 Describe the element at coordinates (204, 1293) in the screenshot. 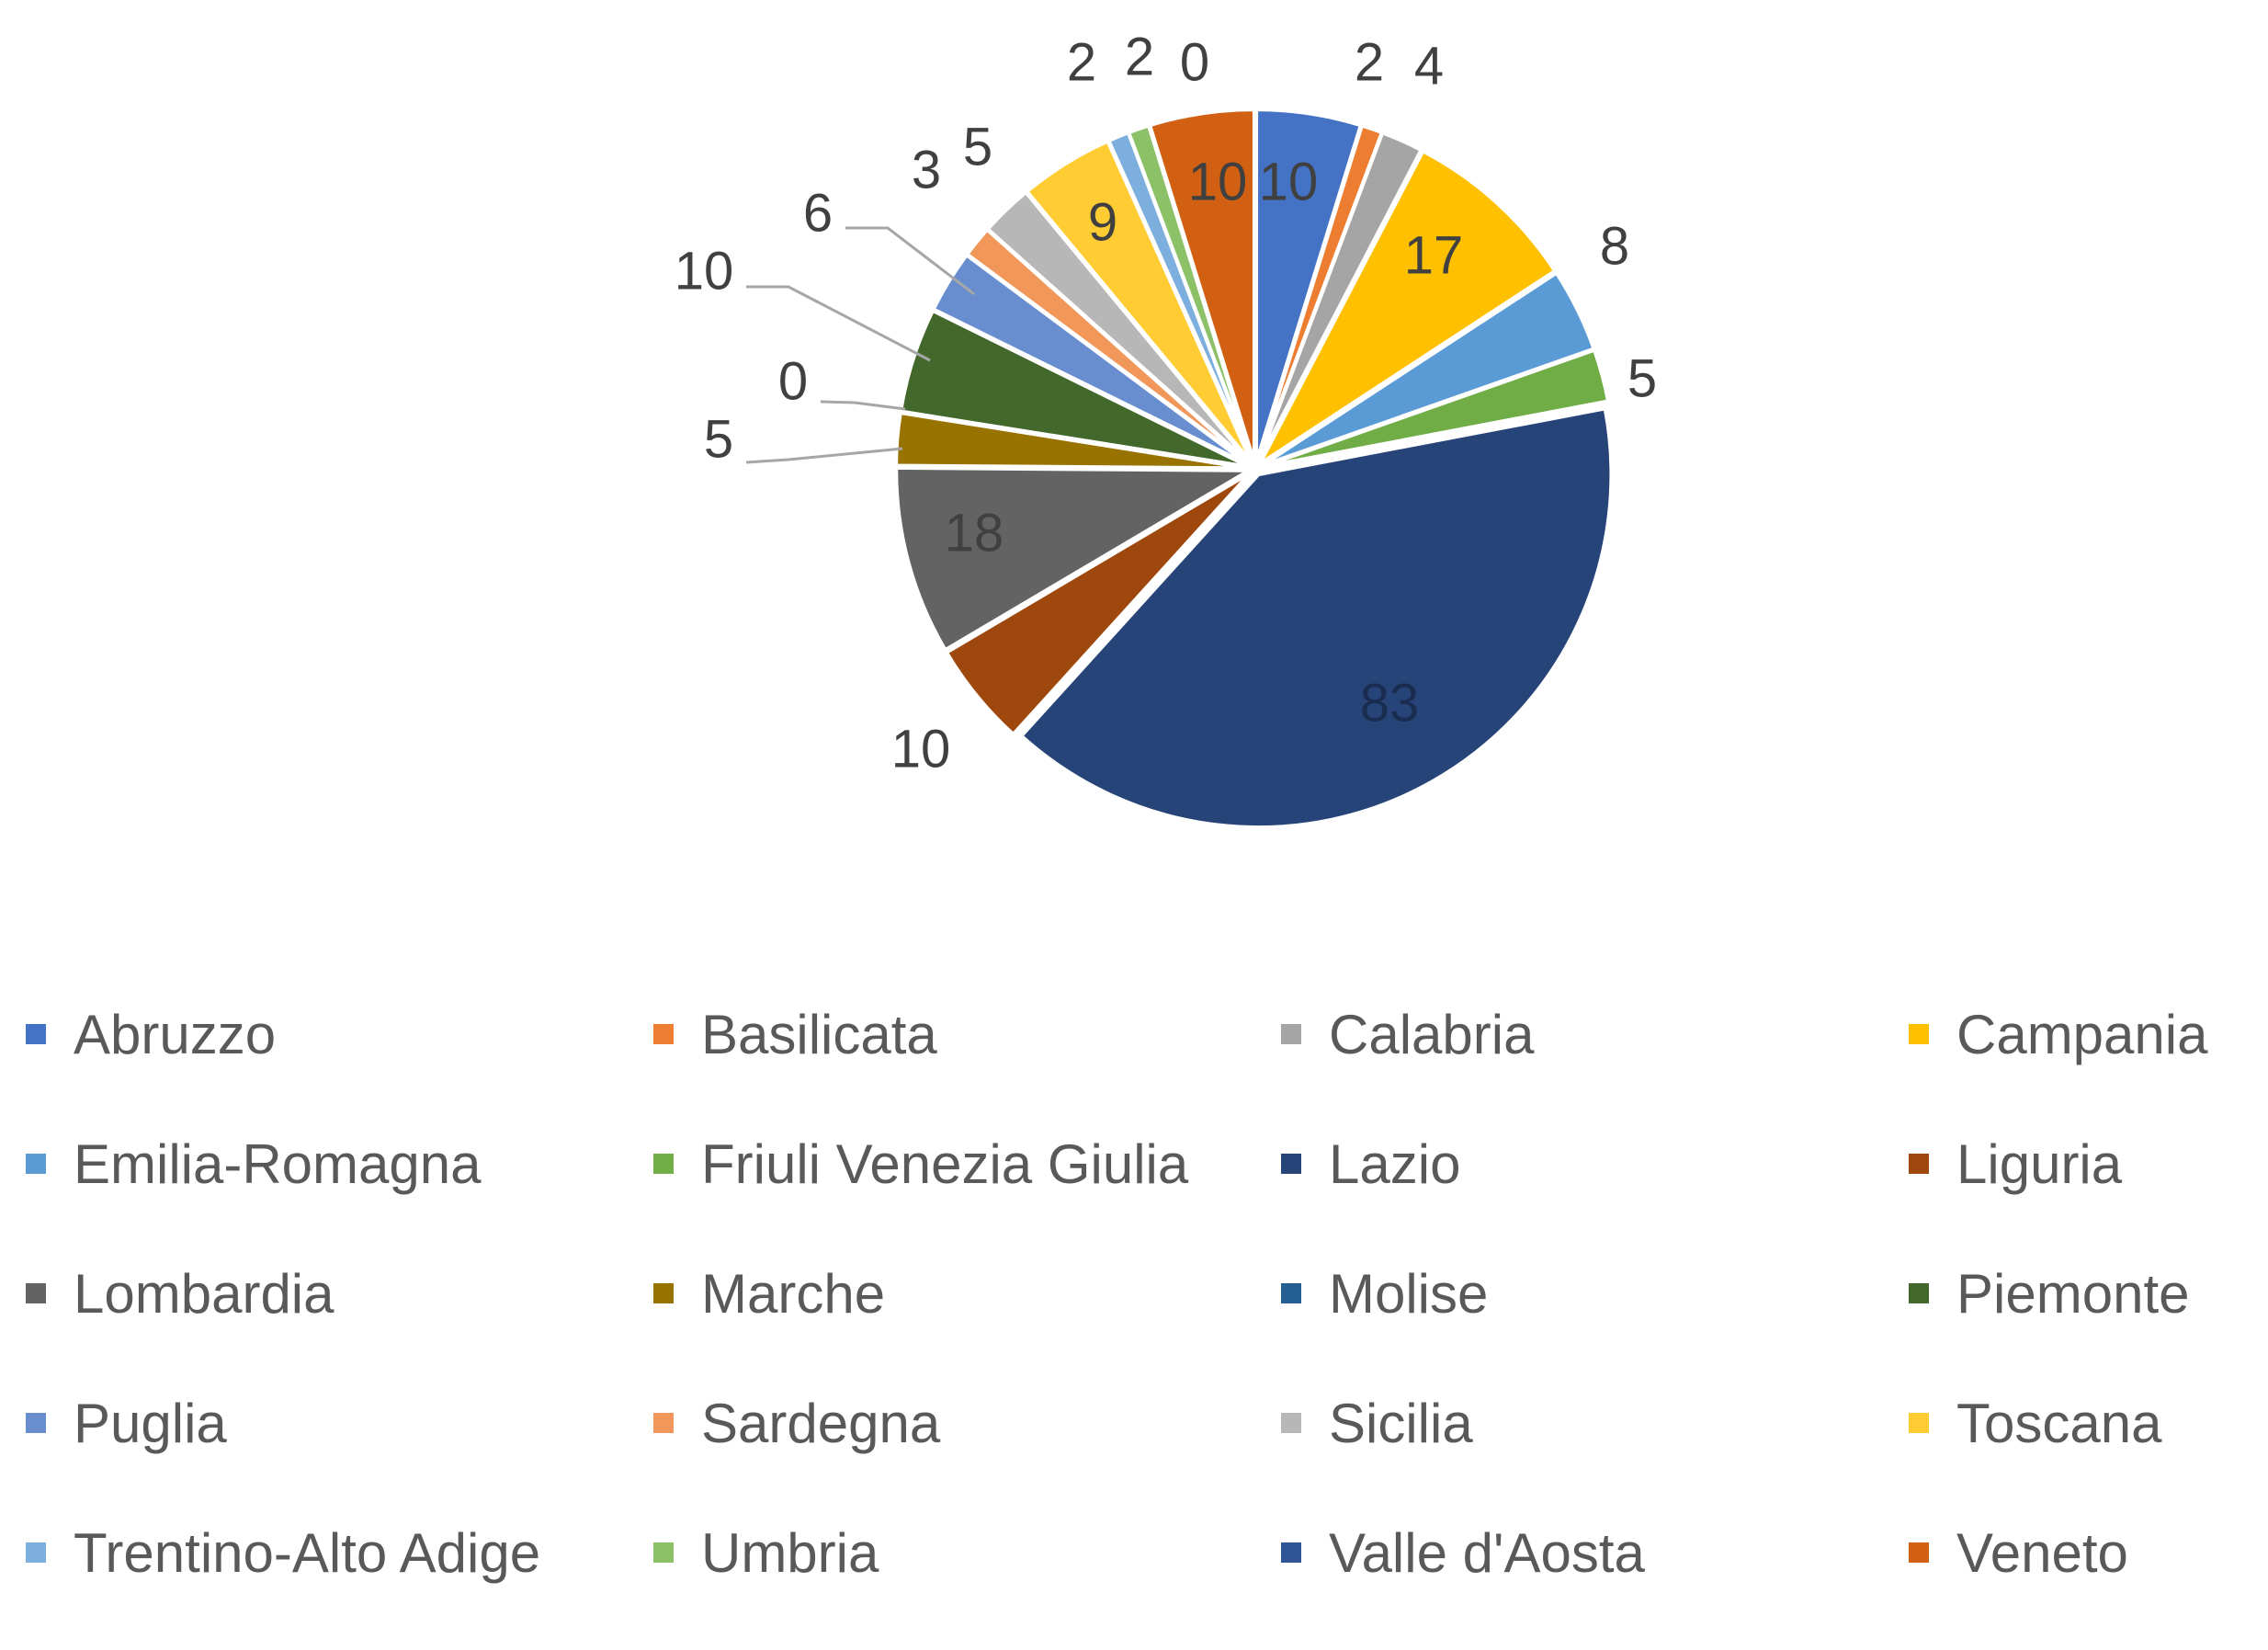

I see `legend-label: Lombardia` at that location.